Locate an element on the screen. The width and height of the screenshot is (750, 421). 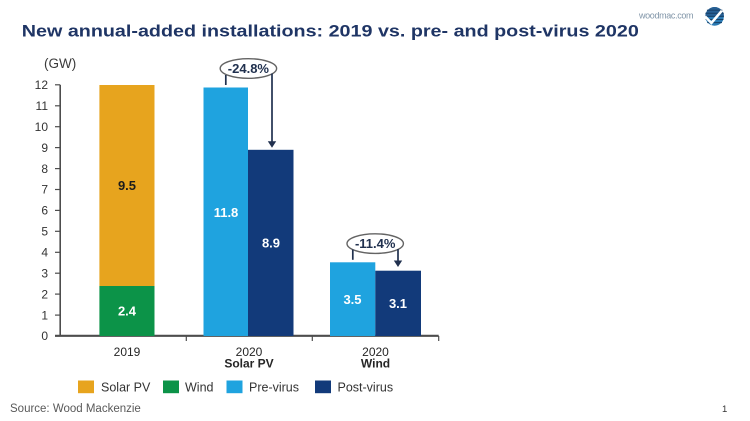
svg-text: 9.5 is located at coordinates (127, 185).